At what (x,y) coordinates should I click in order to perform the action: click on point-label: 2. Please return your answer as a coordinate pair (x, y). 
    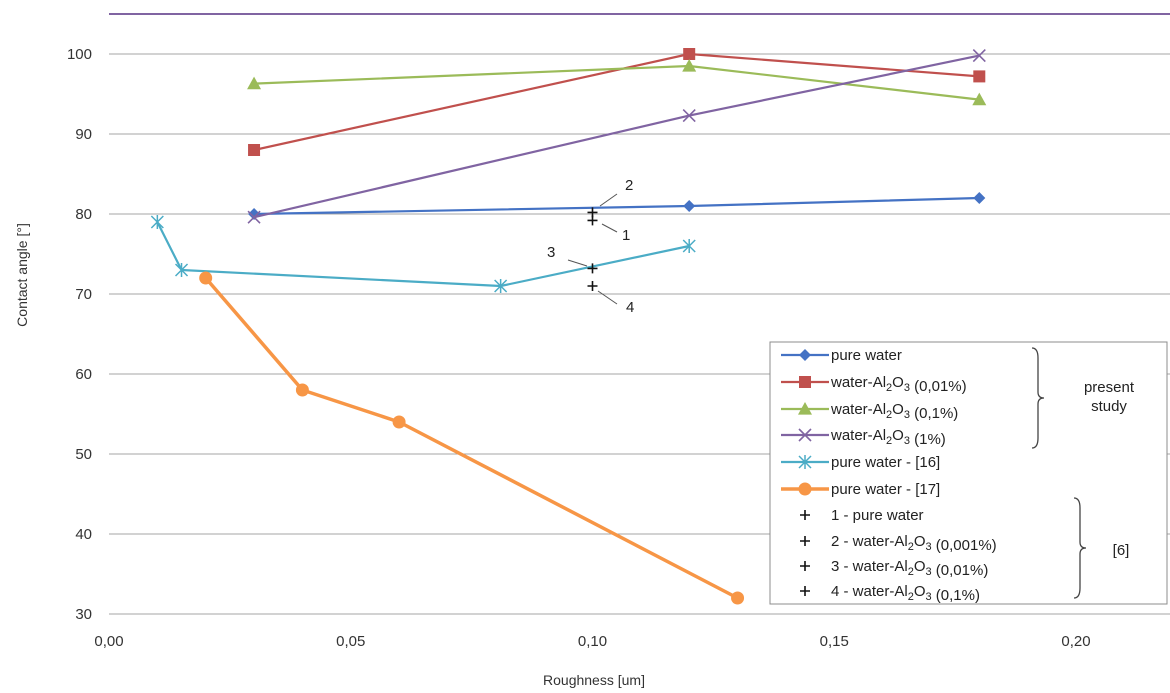
    Looking at the image, I should click on (629, 185).